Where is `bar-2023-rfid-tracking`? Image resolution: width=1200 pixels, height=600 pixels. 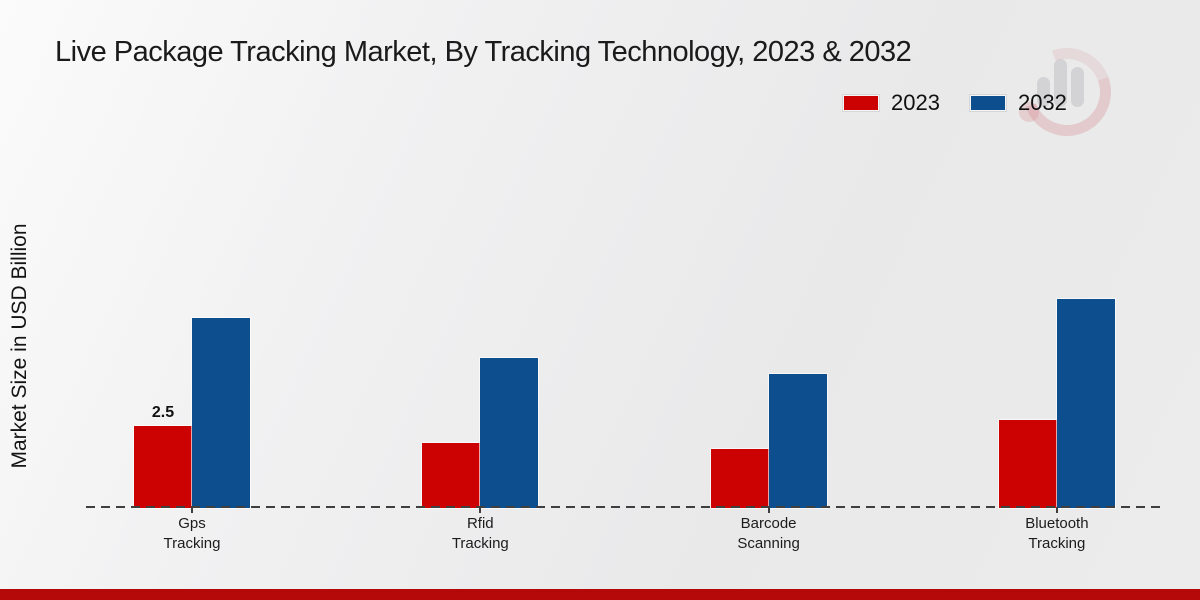 bar-2023-rfid-tracking is located at coordinates (451, 475).